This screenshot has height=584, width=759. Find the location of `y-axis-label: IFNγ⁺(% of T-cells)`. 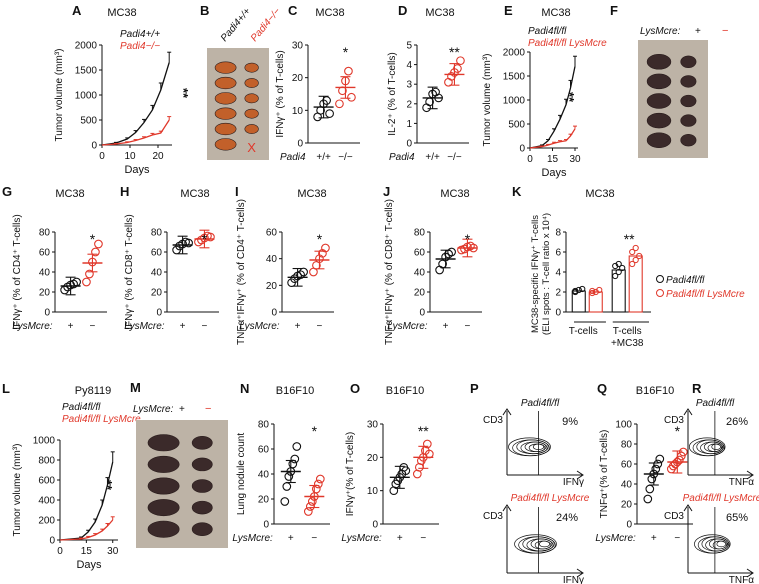

y-axis-label: IFNγ⁺(% of T-cells) is located at coordinates (350, 474).